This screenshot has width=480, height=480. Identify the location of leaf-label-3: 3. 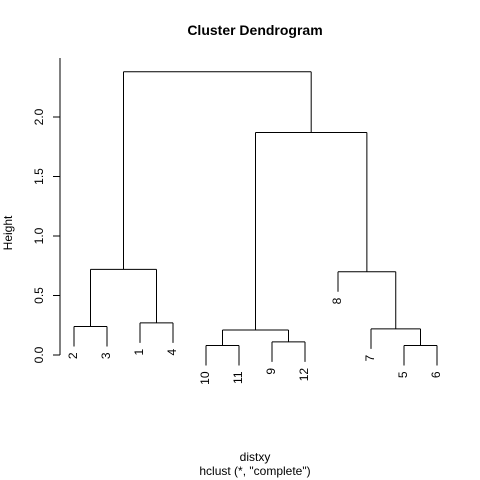
(106, 355).